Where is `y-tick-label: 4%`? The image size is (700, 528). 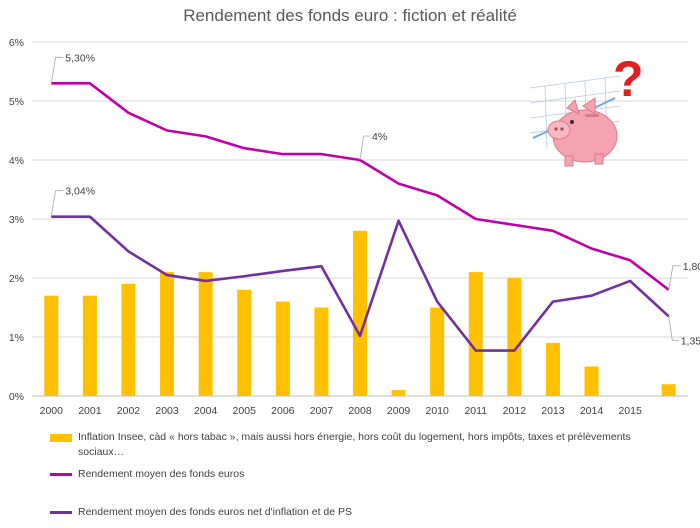 y-tick-label: 4% is located at coordinates (16, 161).